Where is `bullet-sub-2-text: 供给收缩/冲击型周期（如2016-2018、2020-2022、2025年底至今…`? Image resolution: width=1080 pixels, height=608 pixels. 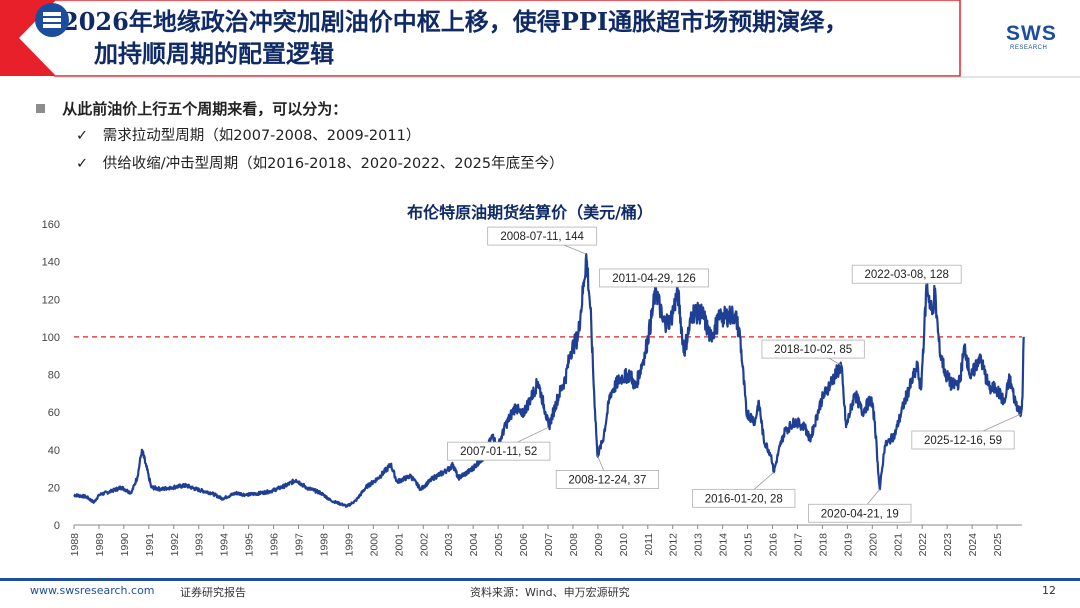 bullet-sub-2-text: 供给收缩/冲击型周期（如2016-2018、2020-2022、2025年底至今… is located at coordinates (333, 164).